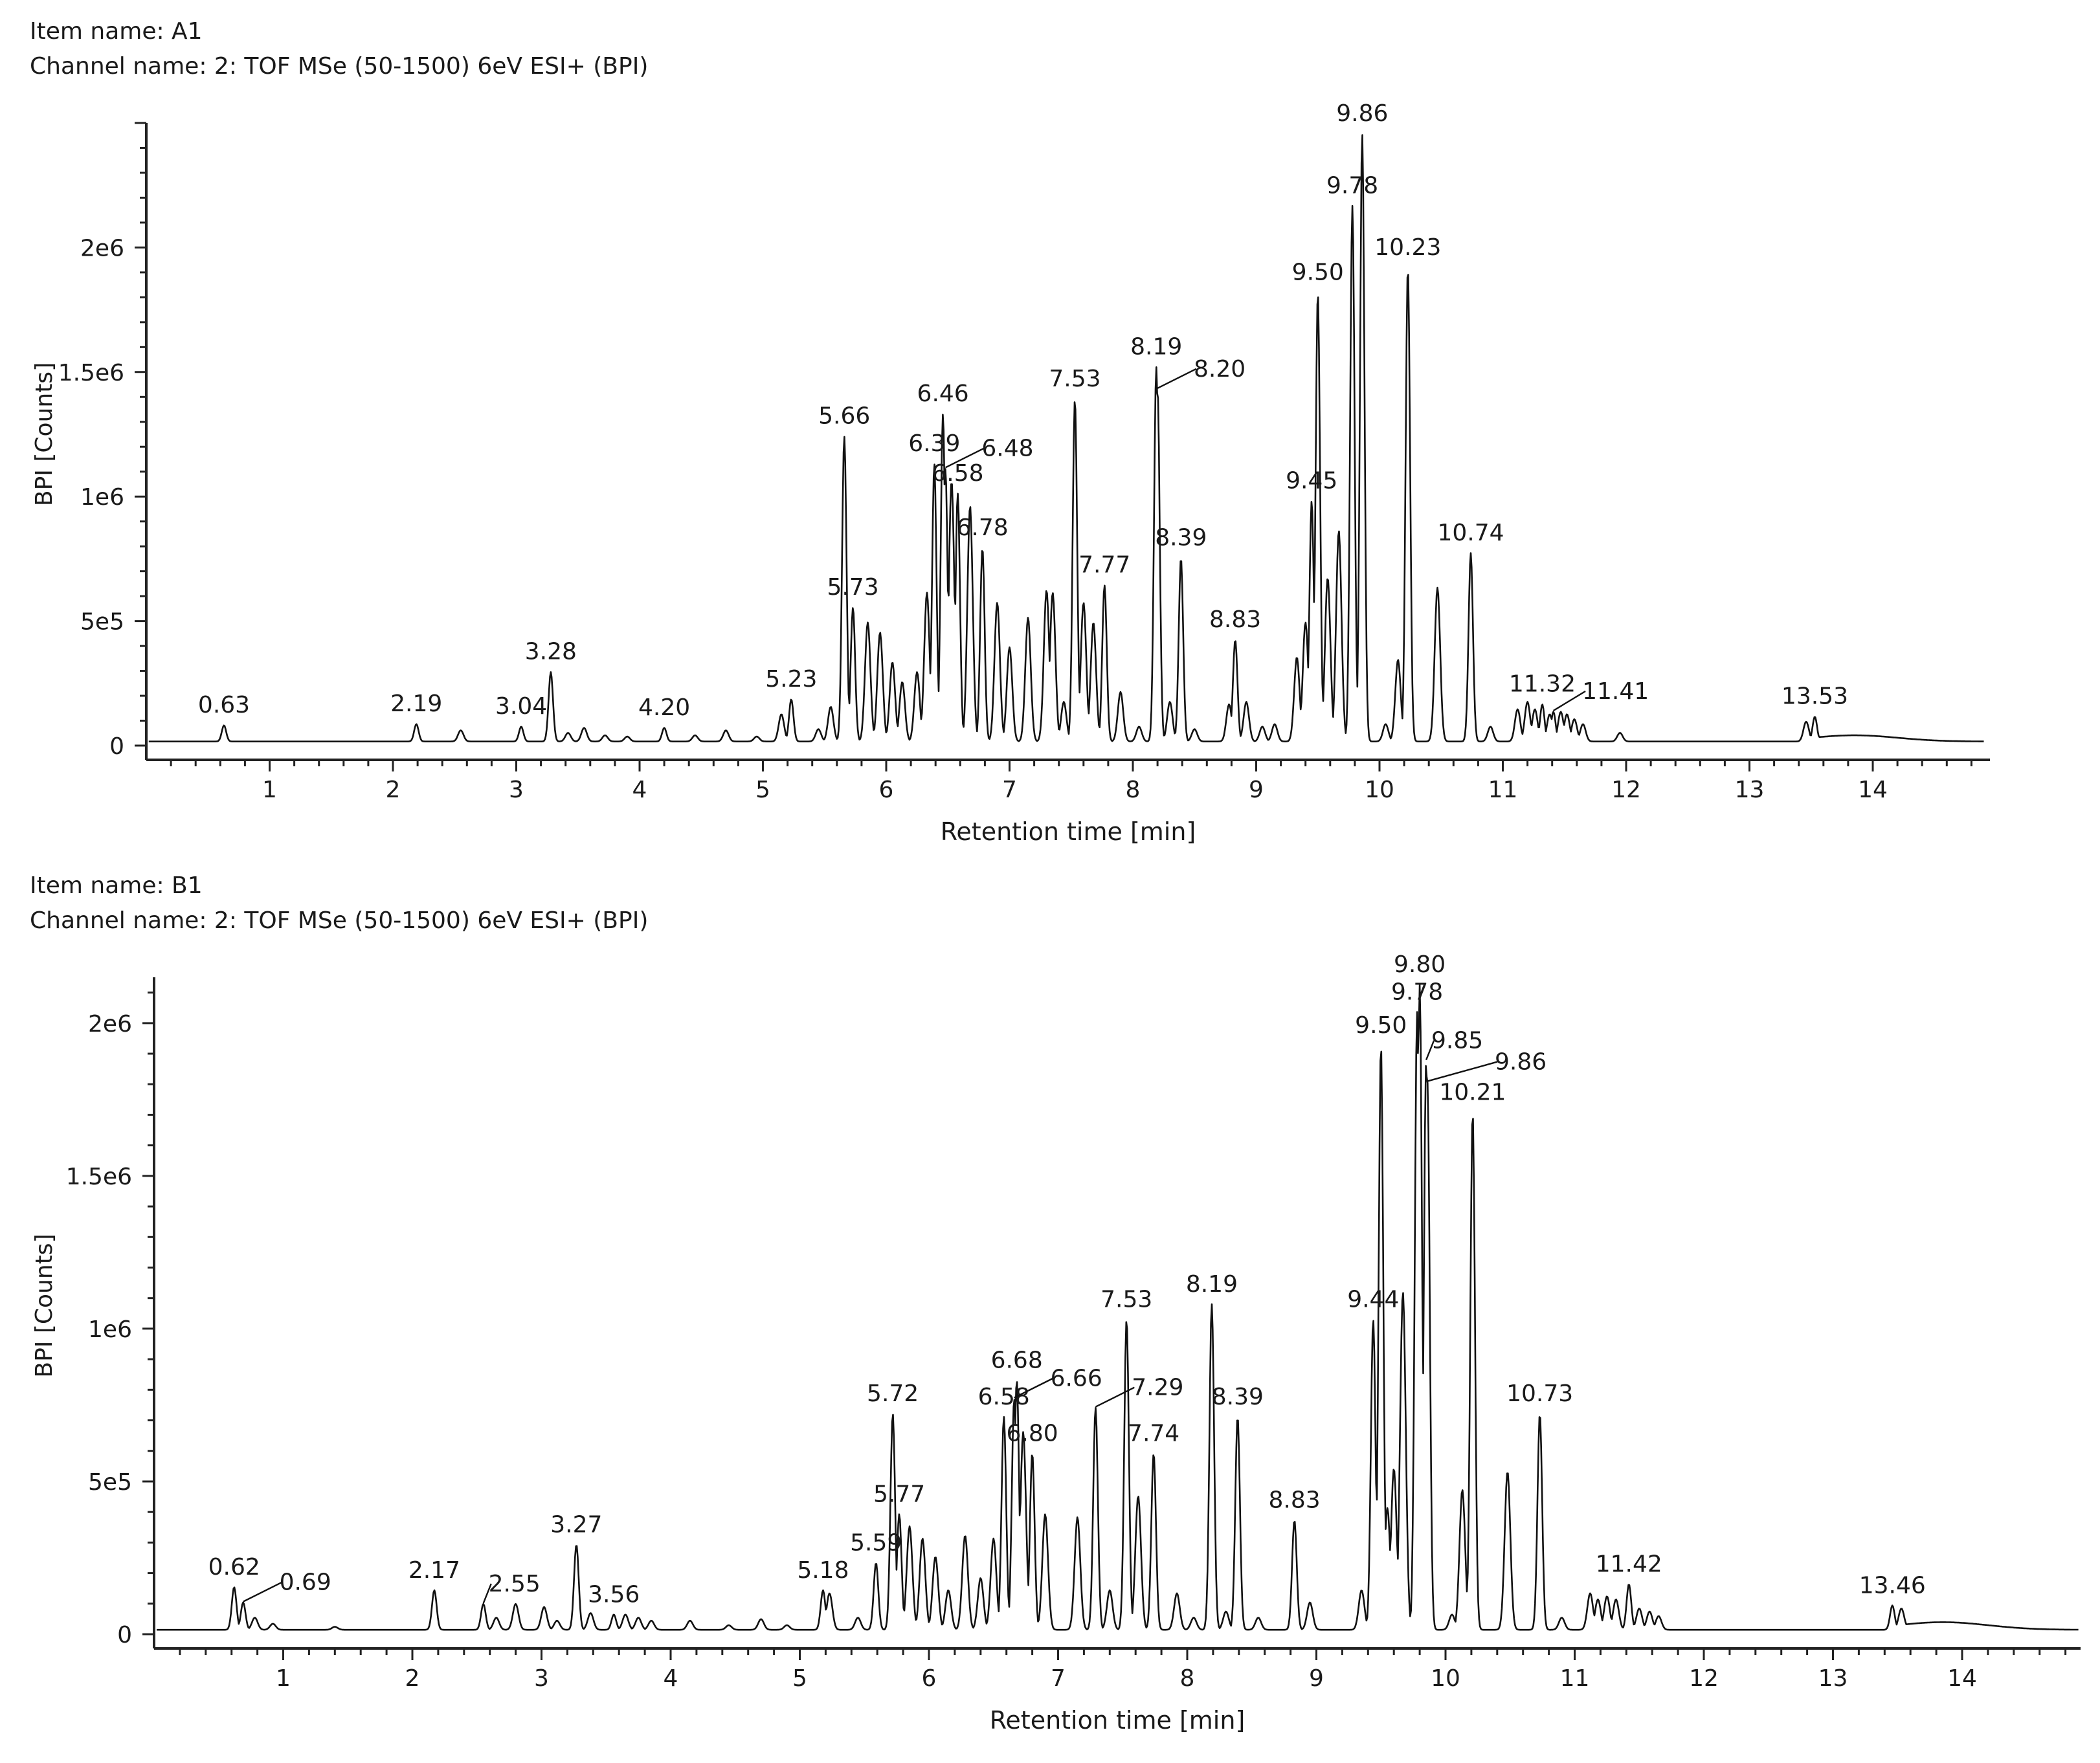 The image size is (2100, 1763). What do you see at coordinates (791, 679) in the screenshot?
I see `peak-label: 5.23` at bounding box center [791, 679].